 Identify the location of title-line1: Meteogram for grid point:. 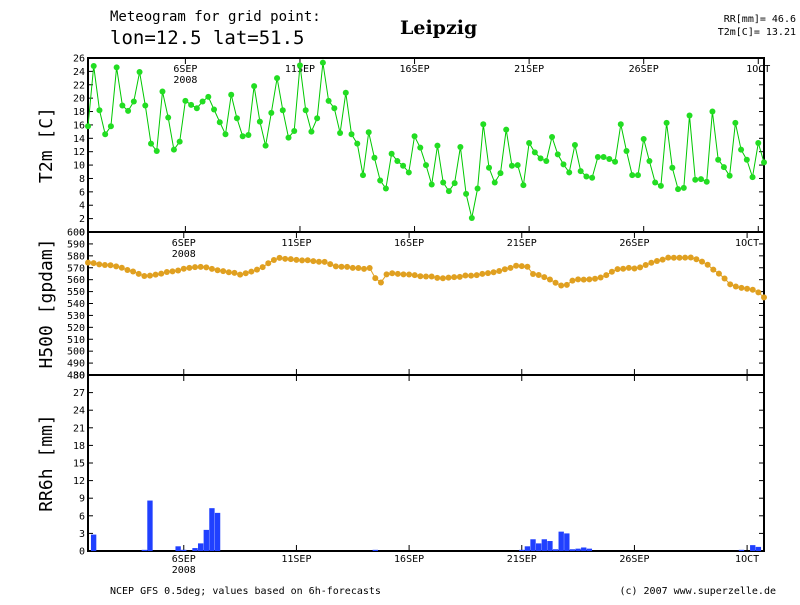
(215, 17).